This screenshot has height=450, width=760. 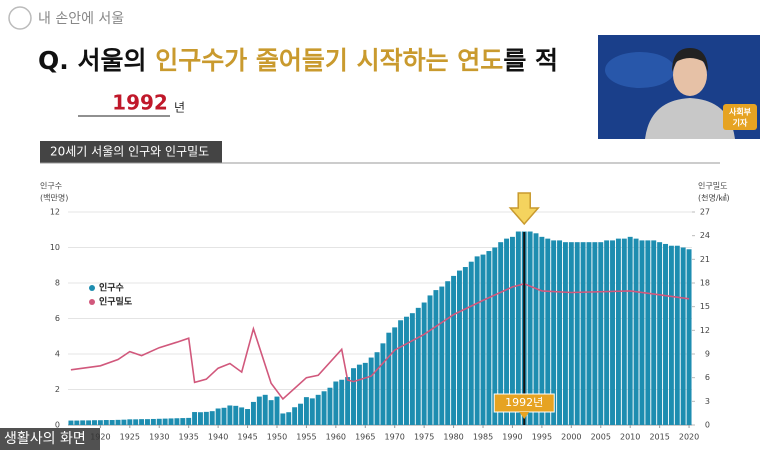 What do you see at coordinates (92, 302) in the screenshot?
I see `legend-swatch` at bounding box center [92, 302].